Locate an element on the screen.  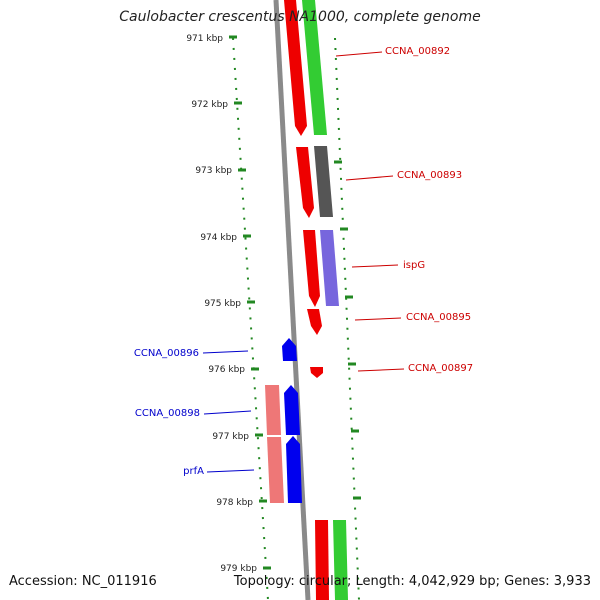
reverse-gene-labels: CCNA_00896 CCNA_00898 prfA is located at coordinates (169, 412).